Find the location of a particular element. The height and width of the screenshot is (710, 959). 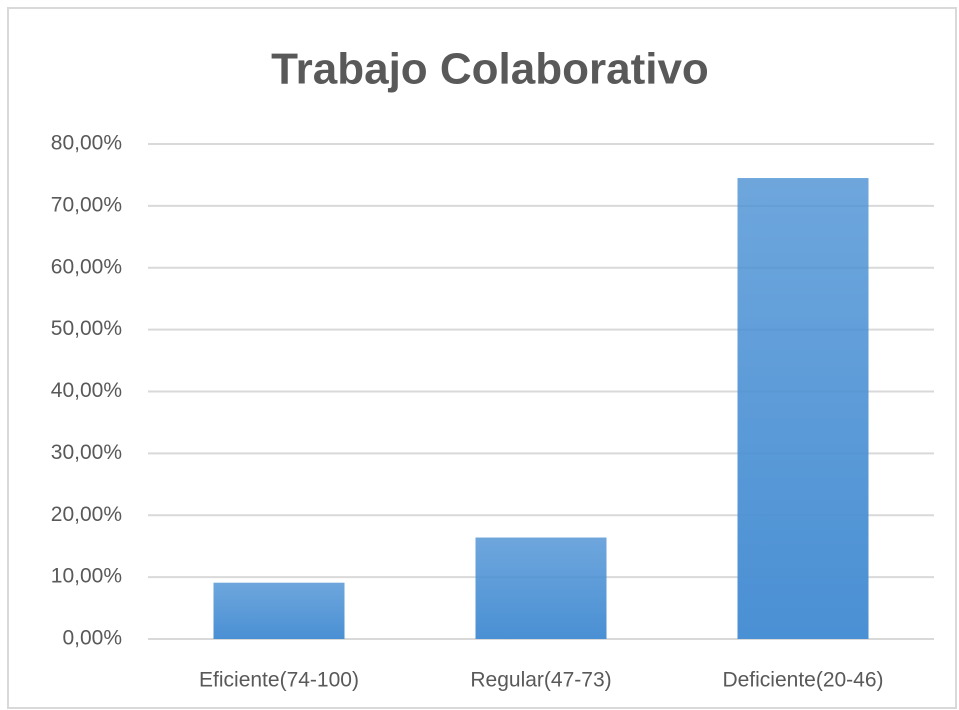

x-tick-label: Eficiente(74-100) is located at coordinates (279, 680).